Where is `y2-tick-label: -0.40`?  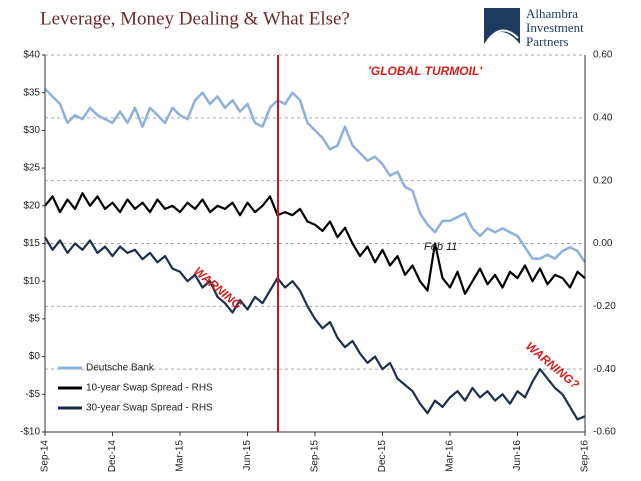 y2-tick-label: -0.40 is located at coordinates (604, 369).